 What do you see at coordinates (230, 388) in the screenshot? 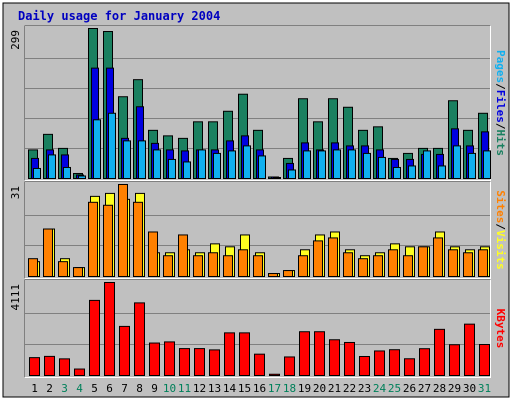
I see `x-tick-label-day-14: 14` at bounding box center [230, 388].